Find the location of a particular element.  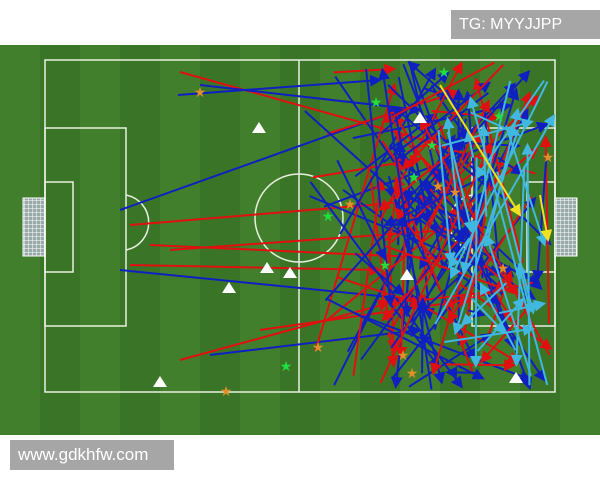

watermark-bottom: www.gdkhfw.com is located at coordinates (92, 455).